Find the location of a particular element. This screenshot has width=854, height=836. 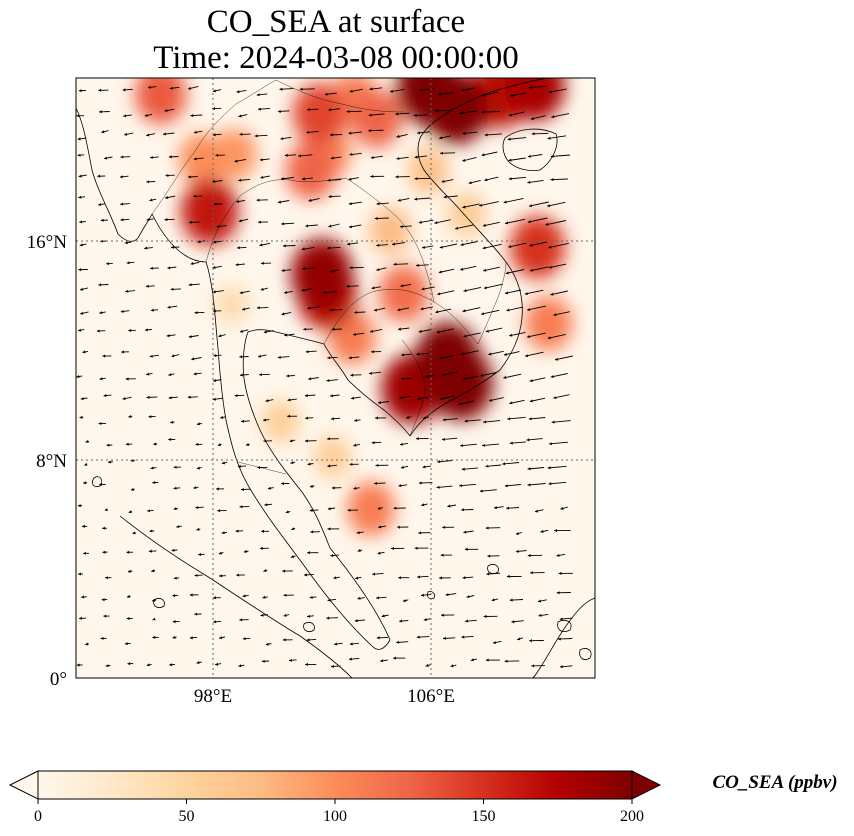

lat-tick-8: 8°N is located at coordinates (51, 461).